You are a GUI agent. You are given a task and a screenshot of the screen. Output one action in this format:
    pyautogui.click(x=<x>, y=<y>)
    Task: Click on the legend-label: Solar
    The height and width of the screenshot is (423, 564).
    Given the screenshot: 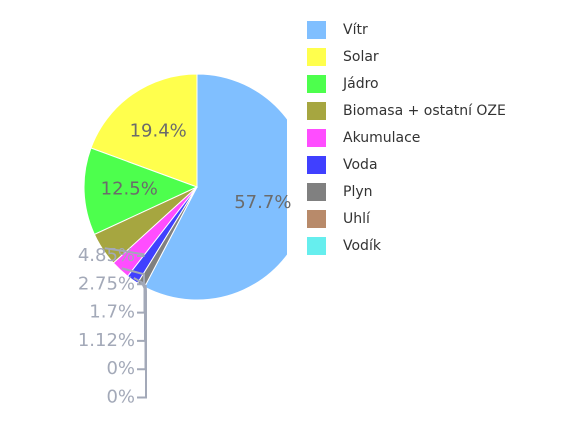 What is the action you would take?
    pyautogui.click(x=361, y=57)
    